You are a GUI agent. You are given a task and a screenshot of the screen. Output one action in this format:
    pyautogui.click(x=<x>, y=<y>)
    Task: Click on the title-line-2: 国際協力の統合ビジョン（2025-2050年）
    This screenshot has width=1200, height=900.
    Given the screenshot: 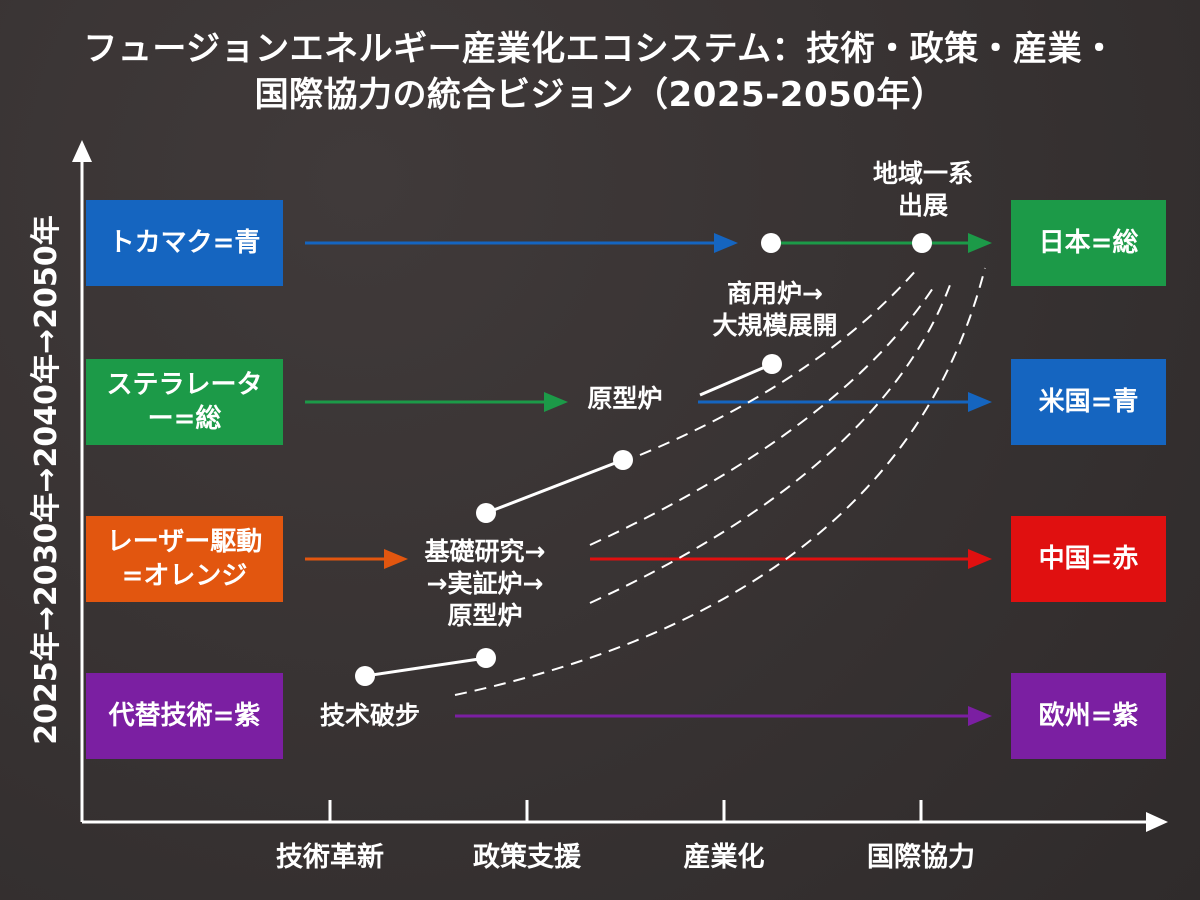 What is the action you would take?
    pyautogui.click(x=600, y=95)
    